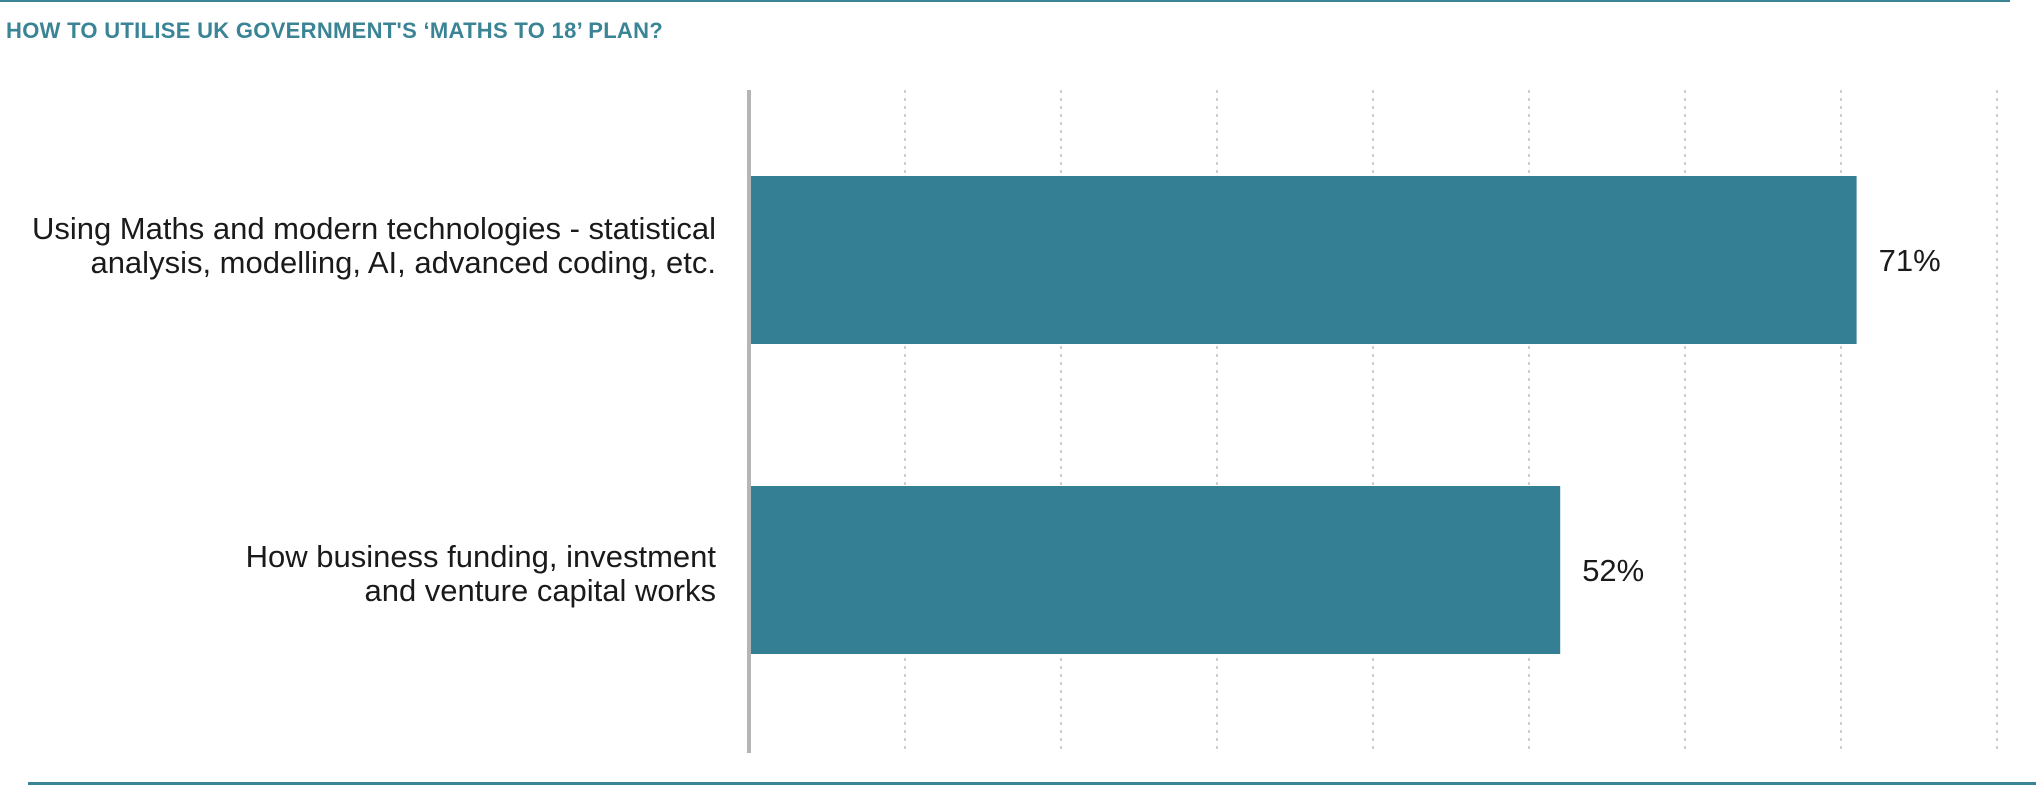 The image size is (2036, 785). I want to click on bottom-rule, so click(1032, 783).